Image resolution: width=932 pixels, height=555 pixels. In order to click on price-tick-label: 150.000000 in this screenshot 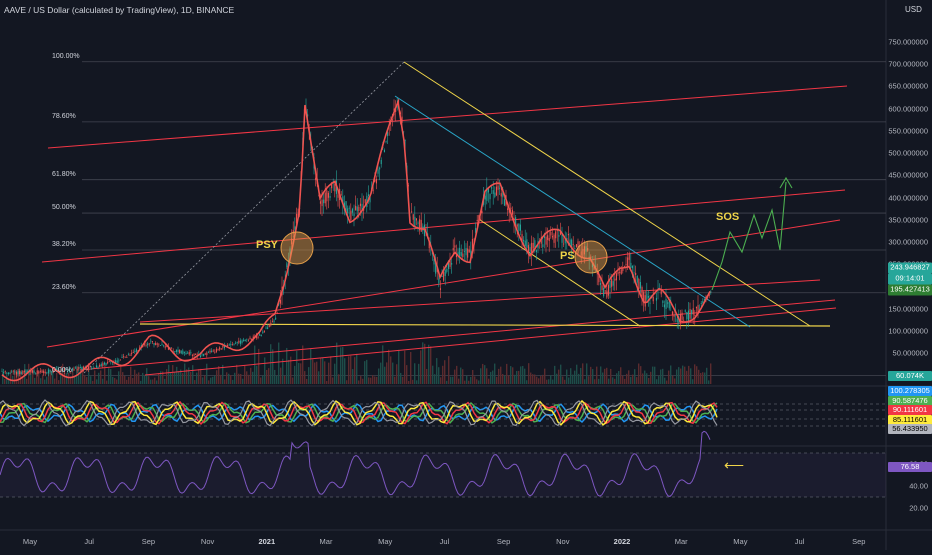, I will do `click(908, 309)`.